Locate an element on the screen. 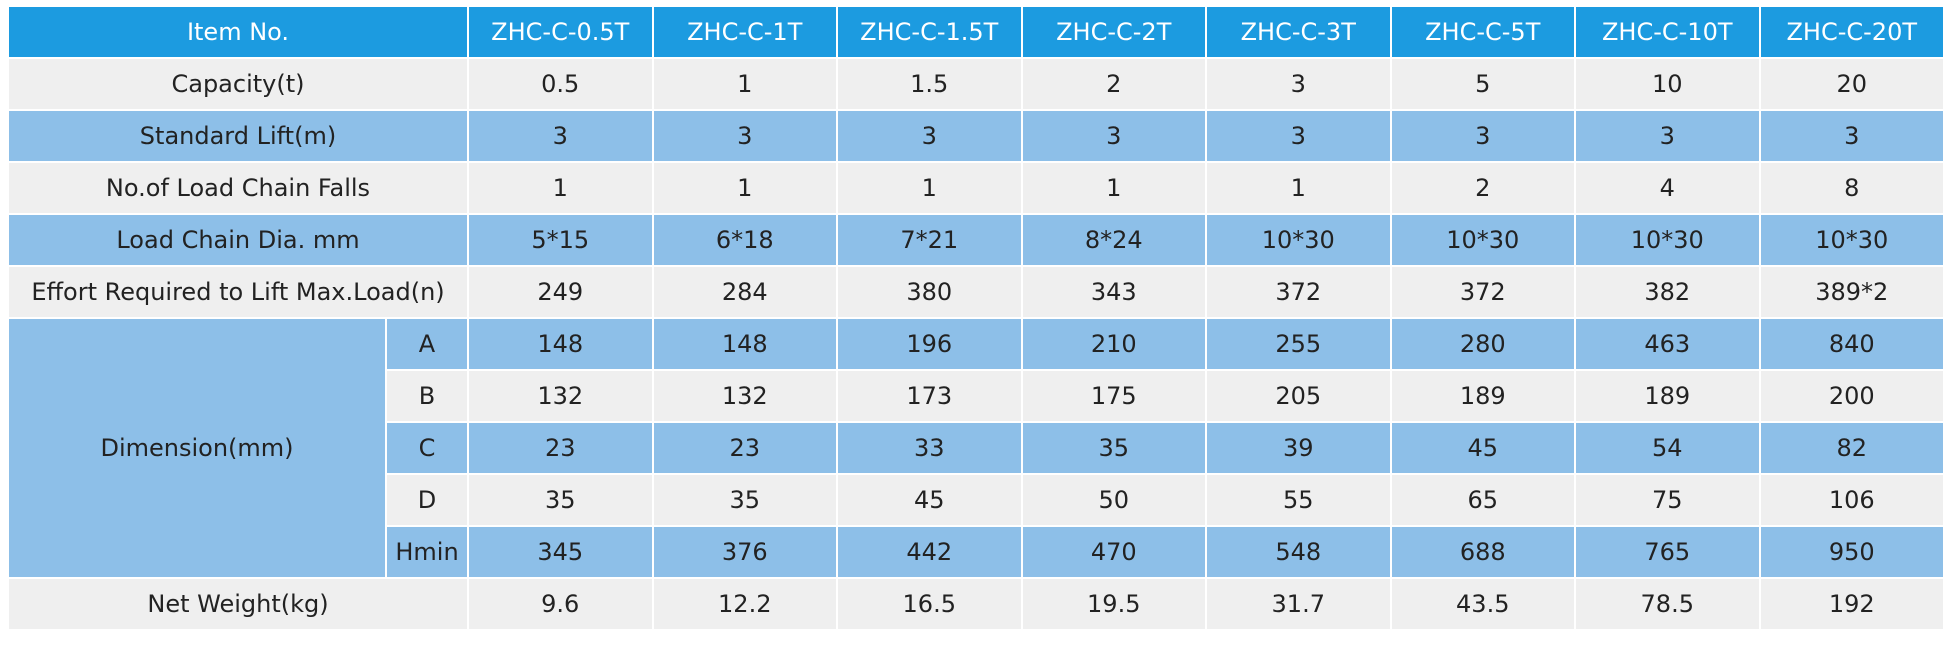 The width and height of the screenshot is (1948, 656). table-row: C 23 23 33 35 39 45 54 82 is located at coordinates (976, 448).